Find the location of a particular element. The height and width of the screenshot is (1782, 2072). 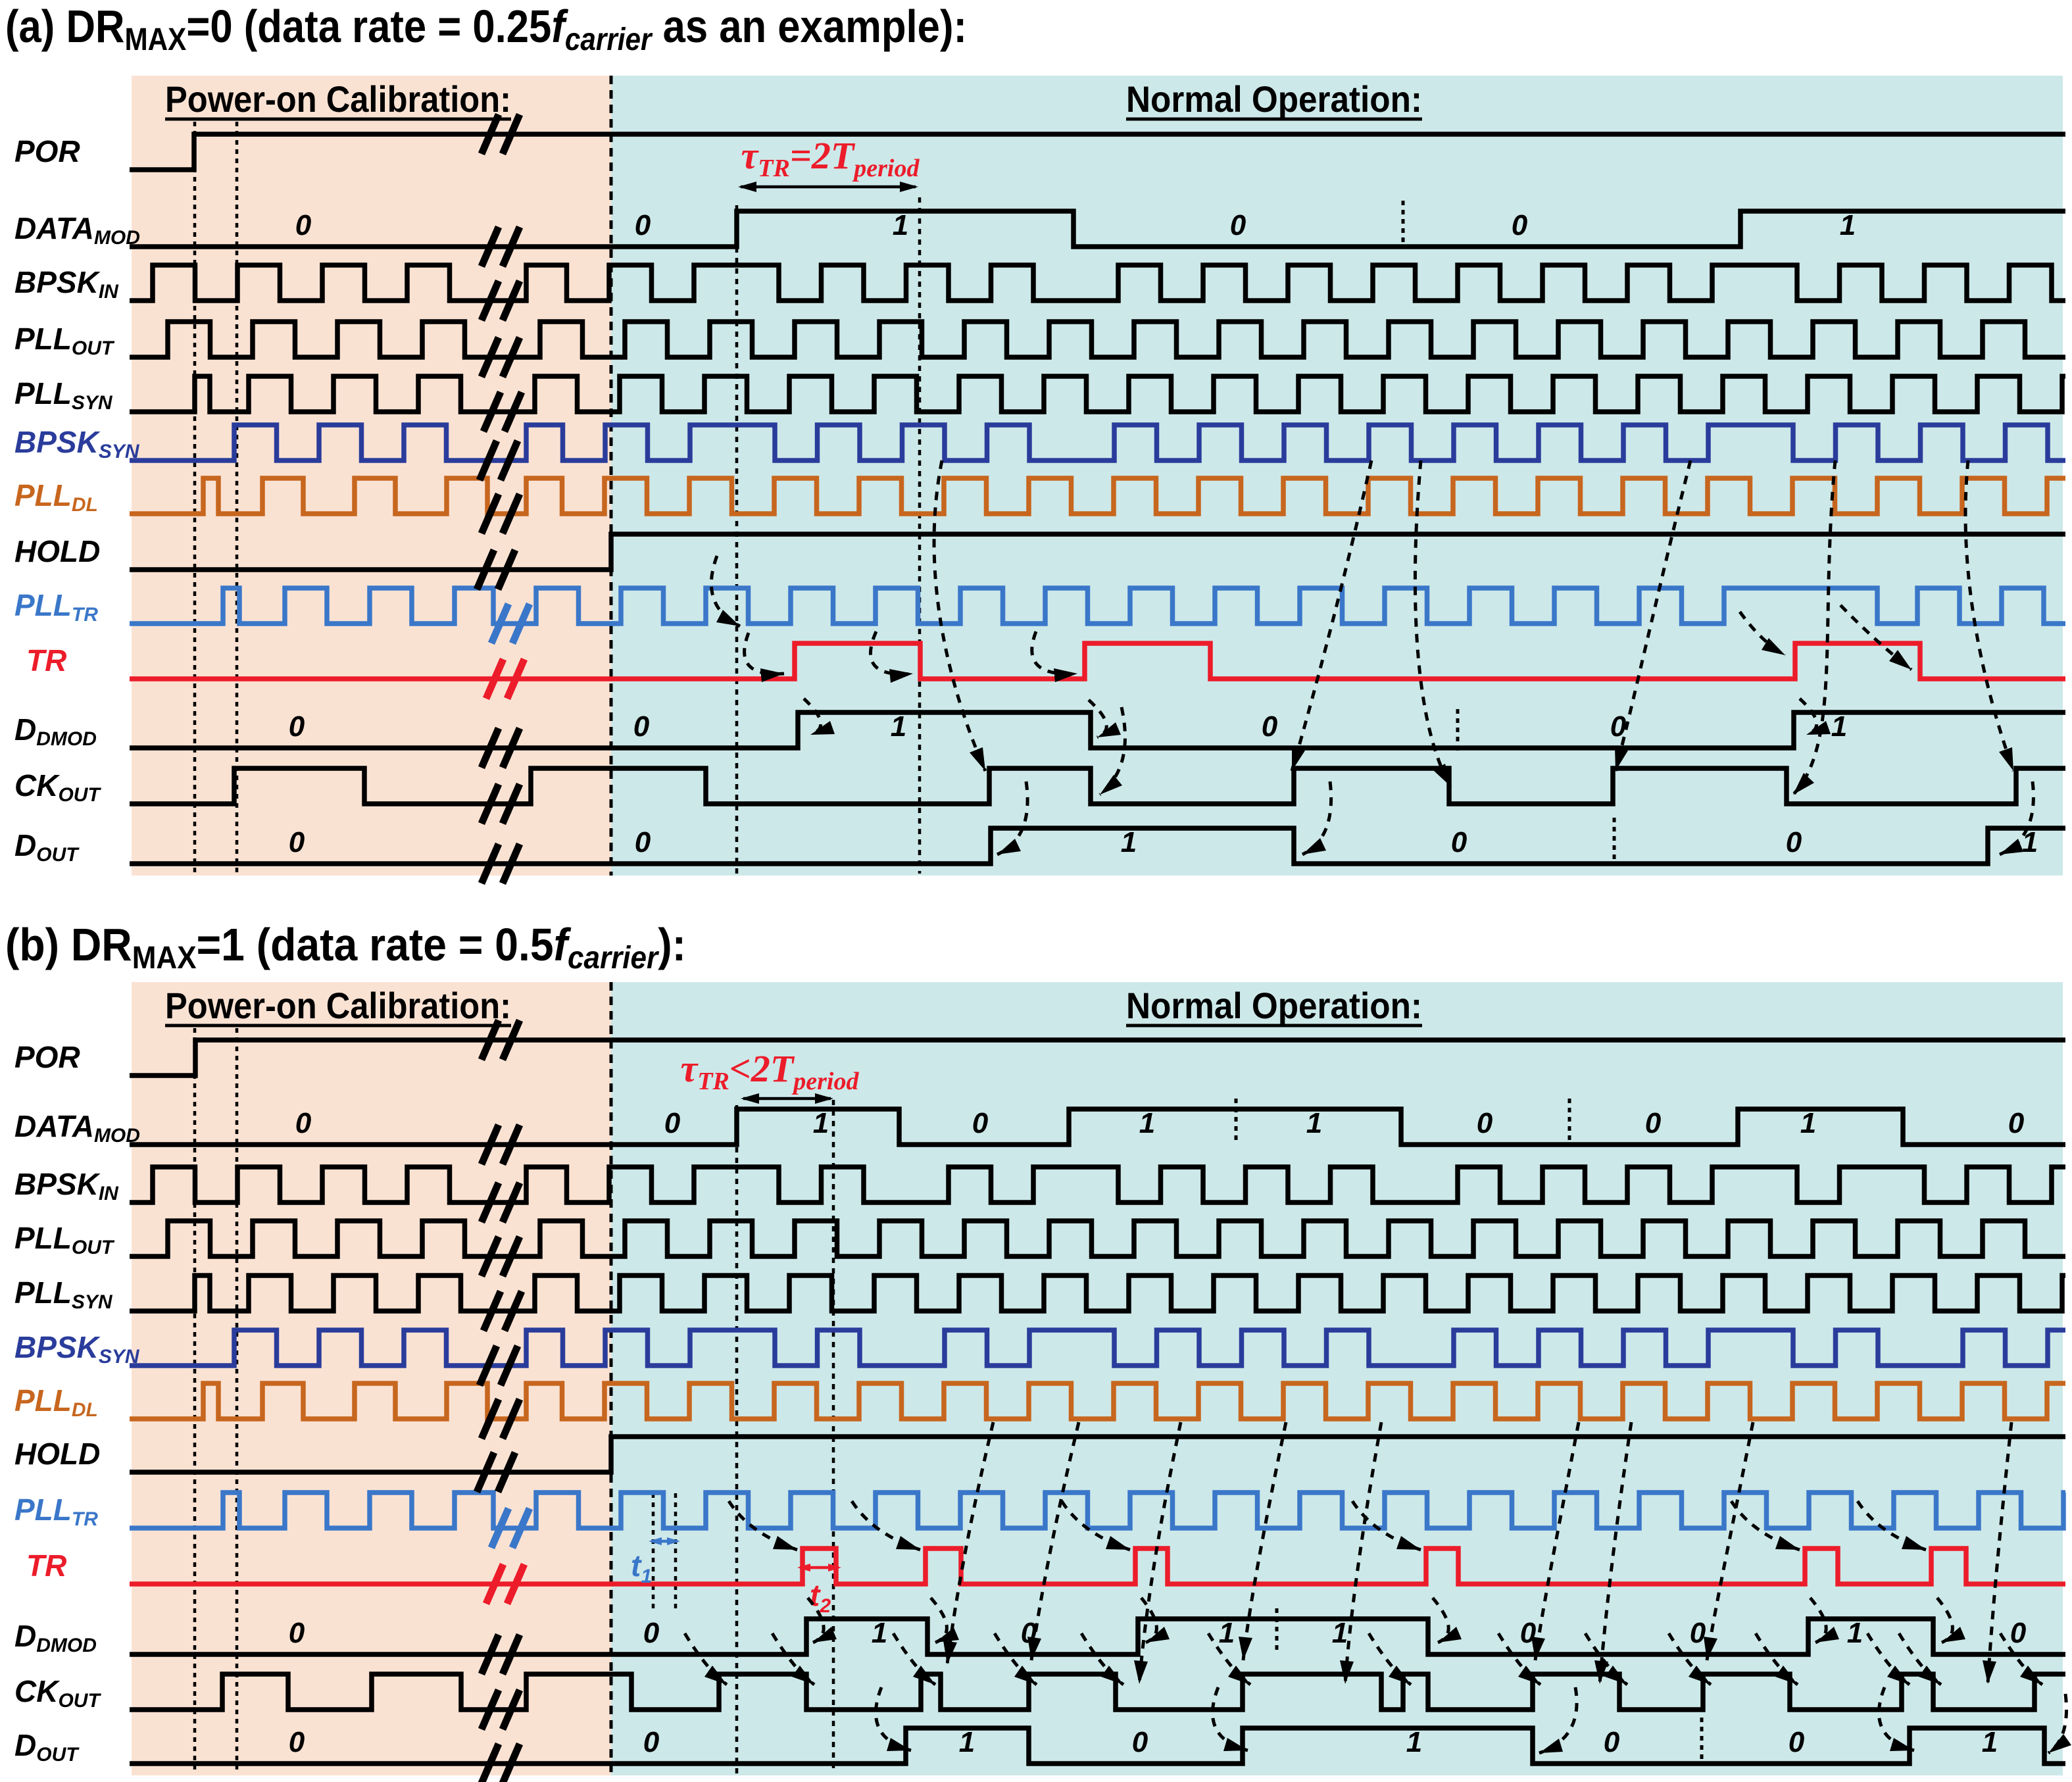

svg-text:(b) DRMAX=1 (data rate = 0.5fc: (b) DRMAX=1 (data rate = 0.5fcarrier): is located at coordinates (345, 947).